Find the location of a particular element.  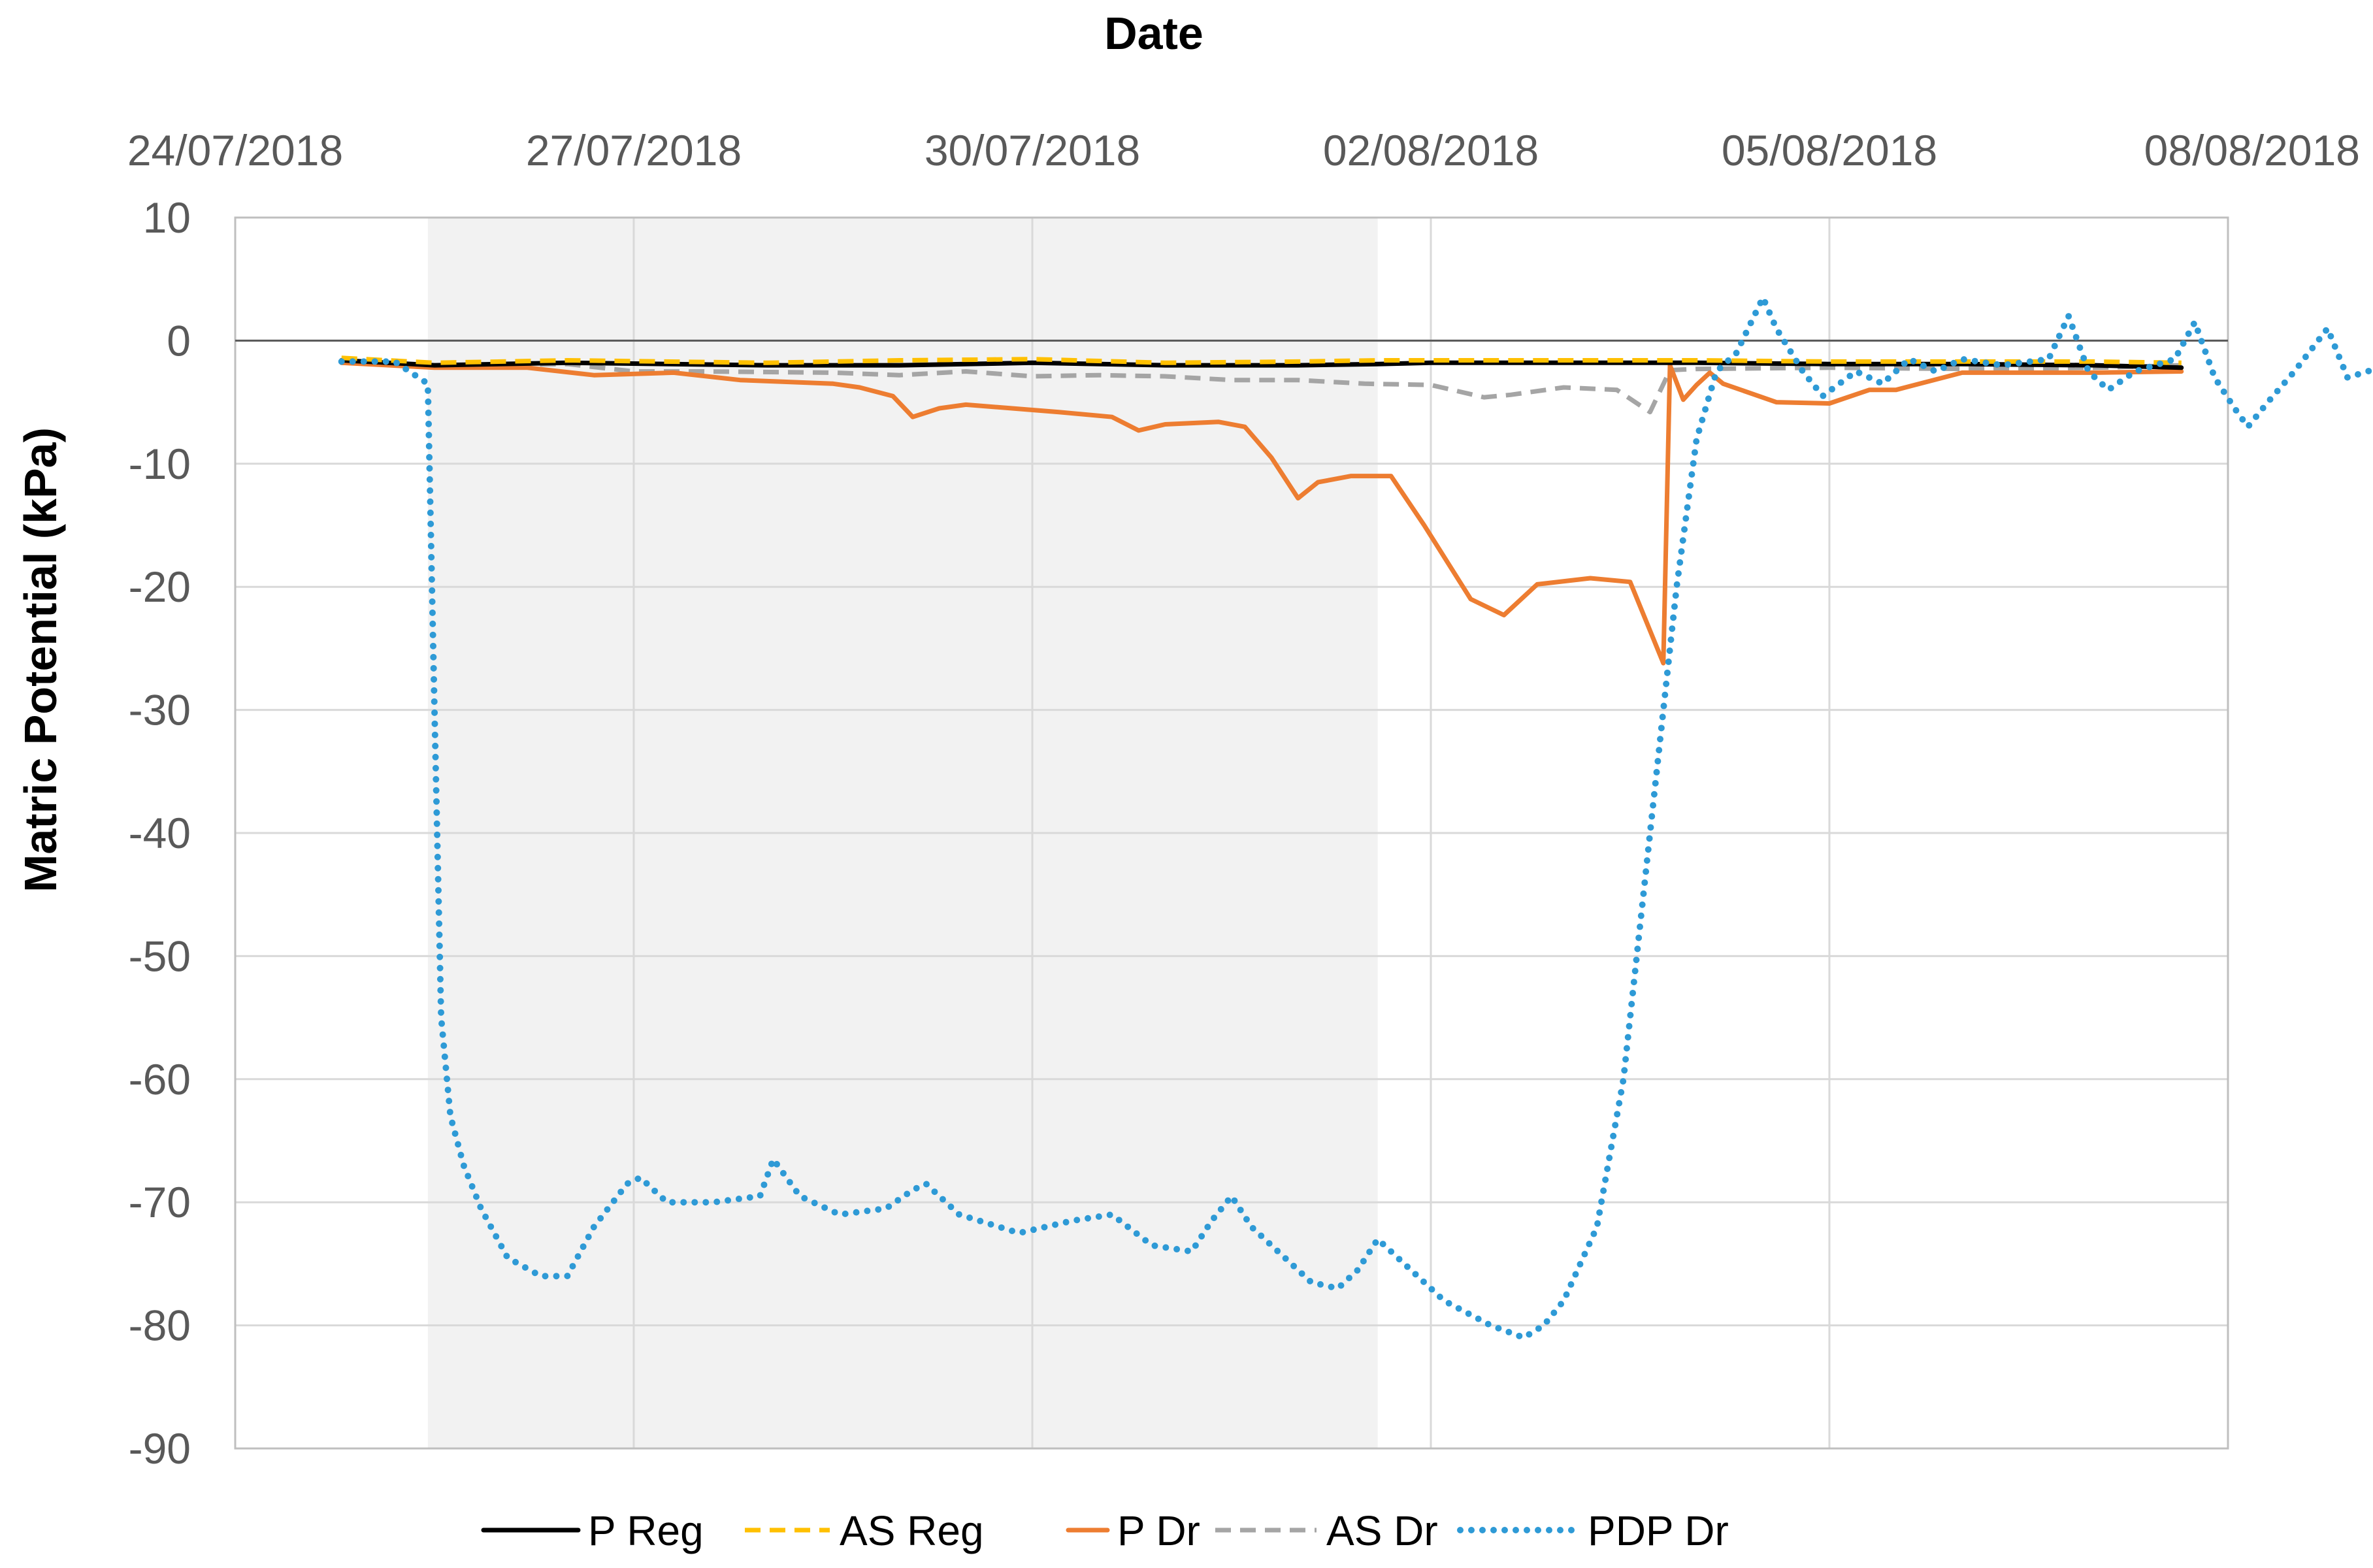

y-tick-label: -10 is located at coordinates (160, 464).